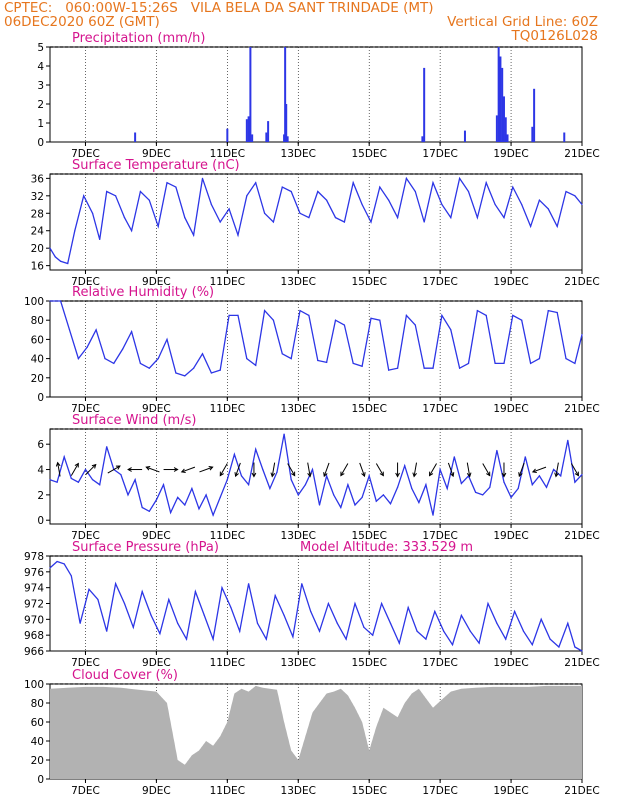 The height and width of the screenshot is (800, 618). What do you see at coordinates (37, 214) in the screenshot?
I see `ytick-label: 28` at bounding box center [37, 214].